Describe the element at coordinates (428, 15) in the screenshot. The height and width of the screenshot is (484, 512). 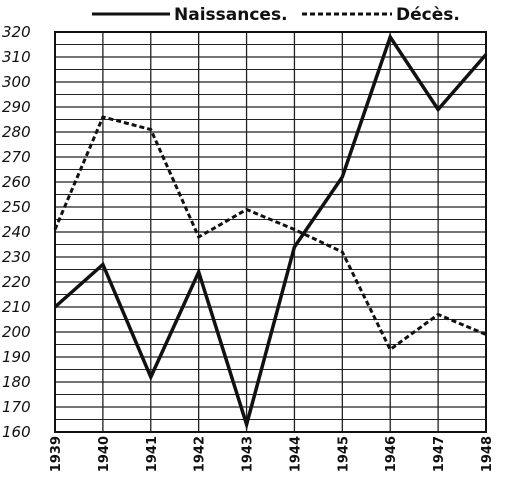
I see `legend-label-deces: Décès.` at that location.